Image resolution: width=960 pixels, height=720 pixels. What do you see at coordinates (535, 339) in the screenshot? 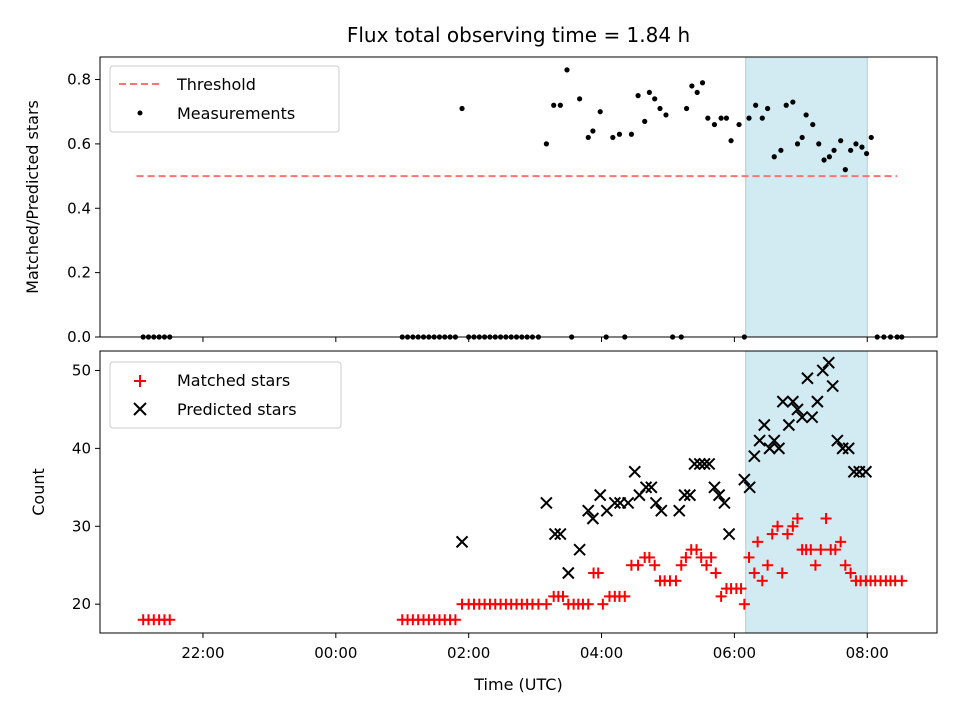
I see `top-x-ticks` at bounding box center [535, 339].